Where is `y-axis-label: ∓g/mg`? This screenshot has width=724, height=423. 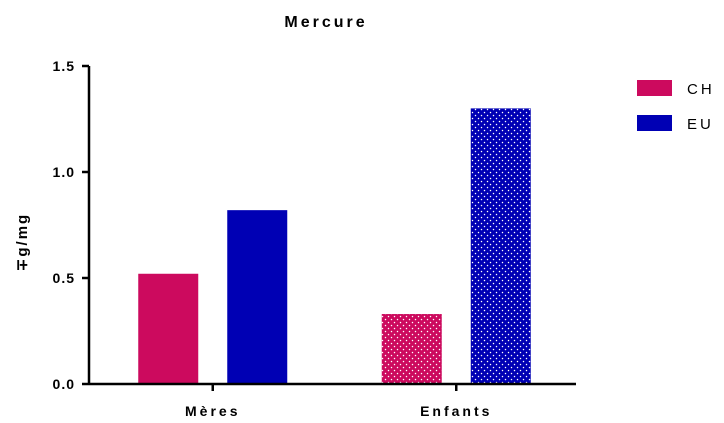
y-axis-label: ∓g/mg is located at coordinates (22, 242).